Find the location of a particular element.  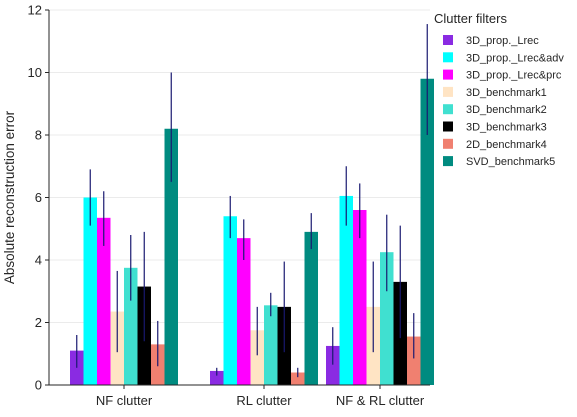

y-tick-label: 2 is located at coordinates (38, 322).